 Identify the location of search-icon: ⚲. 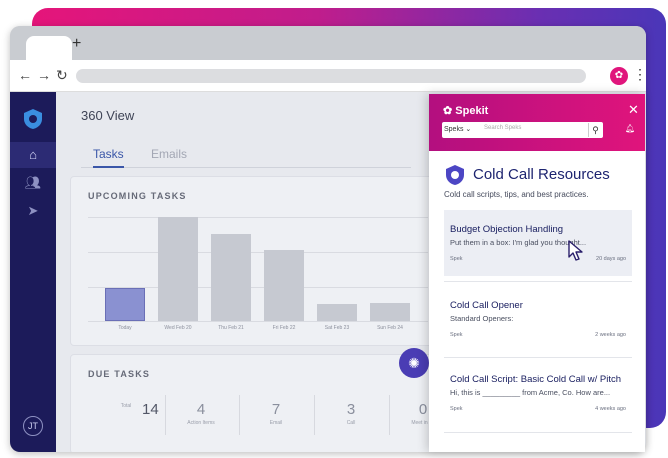
(595, 130).